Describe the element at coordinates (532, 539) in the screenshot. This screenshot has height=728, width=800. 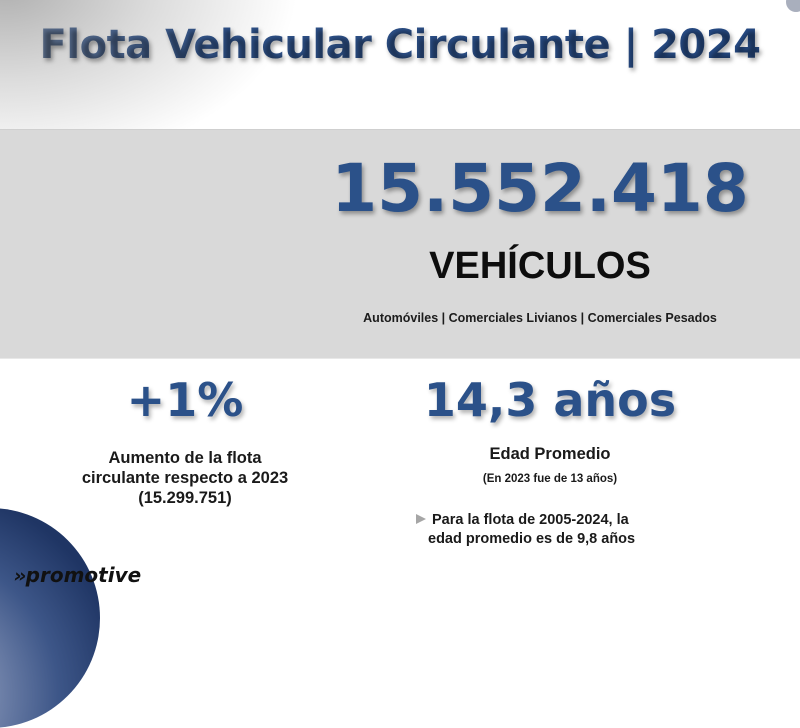
I see `age-bullet-line-2: edad promedio es de 9,8 años` at that location.